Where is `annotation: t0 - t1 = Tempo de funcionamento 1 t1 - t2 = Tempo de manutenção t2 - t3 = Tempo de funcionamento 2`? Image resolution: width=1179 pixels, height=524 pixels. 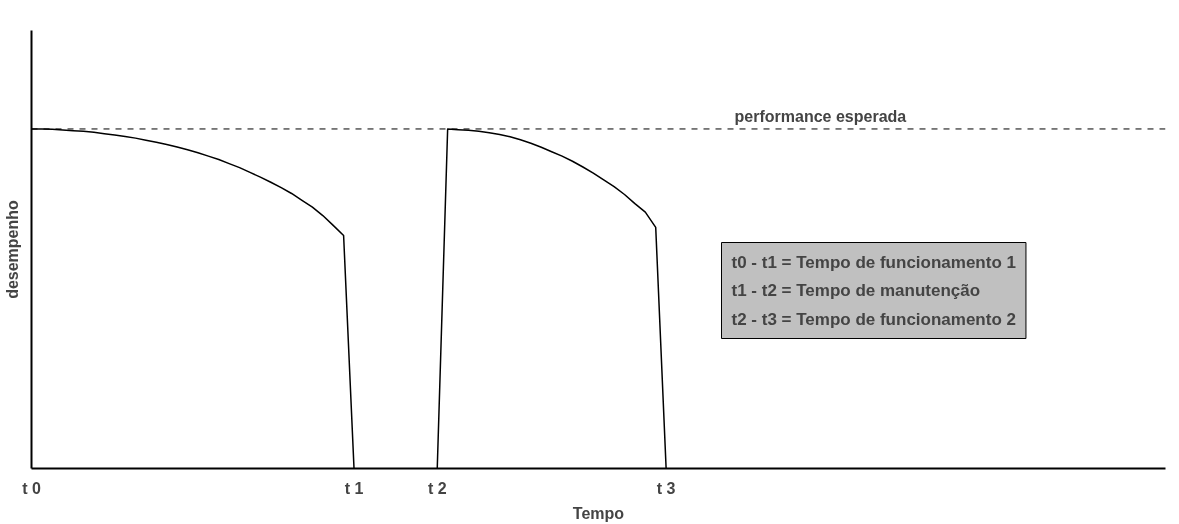
annotation: t0 - t1 = Tempo de funcionamento 1 t1 - t2 = Tempo de manutenção t2 - t3 = Tempo de funcionamento 2 is located at coordinates (873, 290).